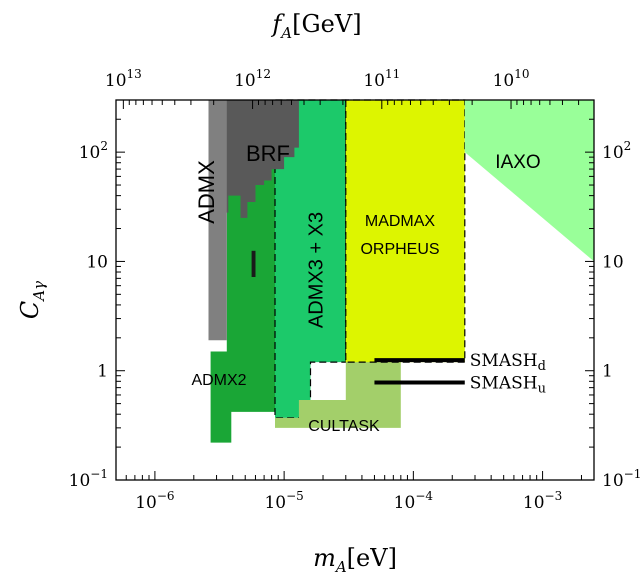 This screenshot has width=644, height=584. I want to click on label-iaxo: IAXO, so click(517, 162).